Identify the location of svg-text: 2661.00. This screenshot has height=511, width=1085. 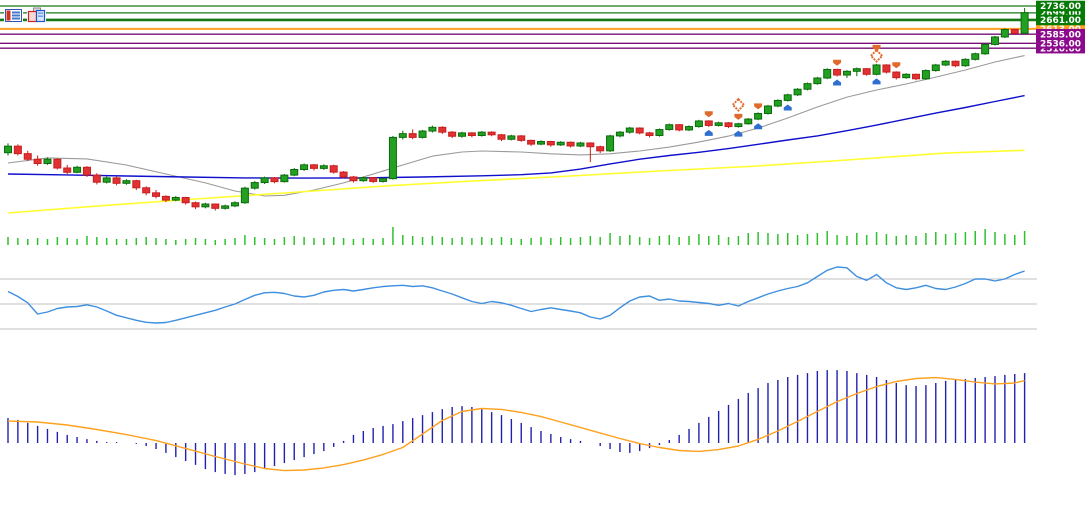
(1060, 21).